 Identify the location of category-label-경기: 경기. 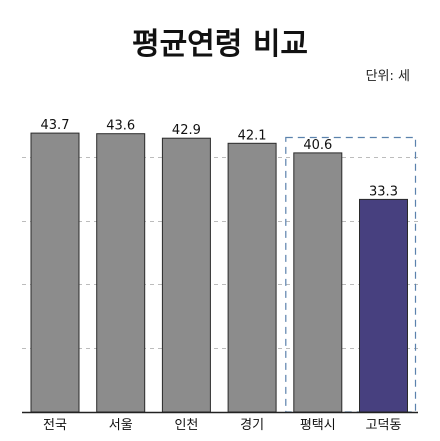
(252, 425).